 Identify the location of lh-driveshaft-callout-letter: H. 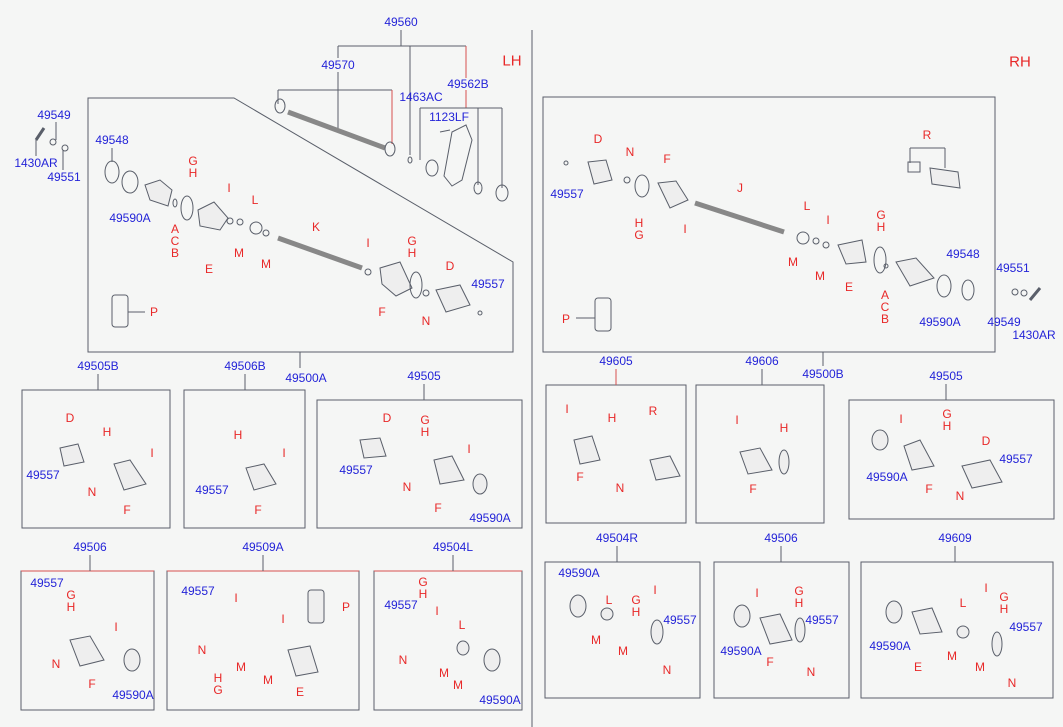
(193, 173).